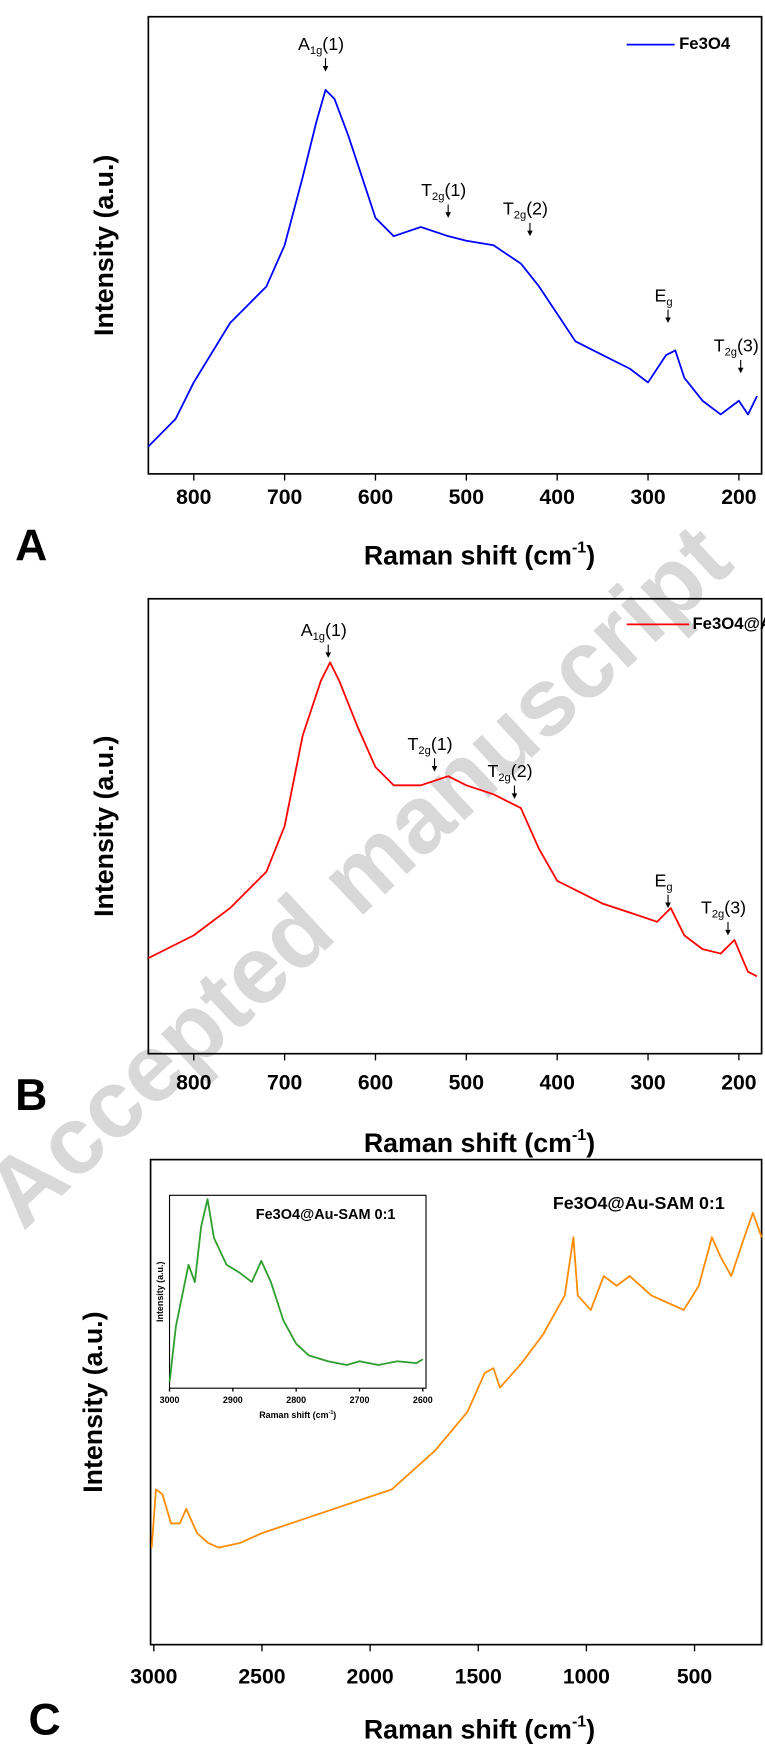  I want to click on legend-label: Fe3O4@Au-SAM 0:1, so click(639, 1203).